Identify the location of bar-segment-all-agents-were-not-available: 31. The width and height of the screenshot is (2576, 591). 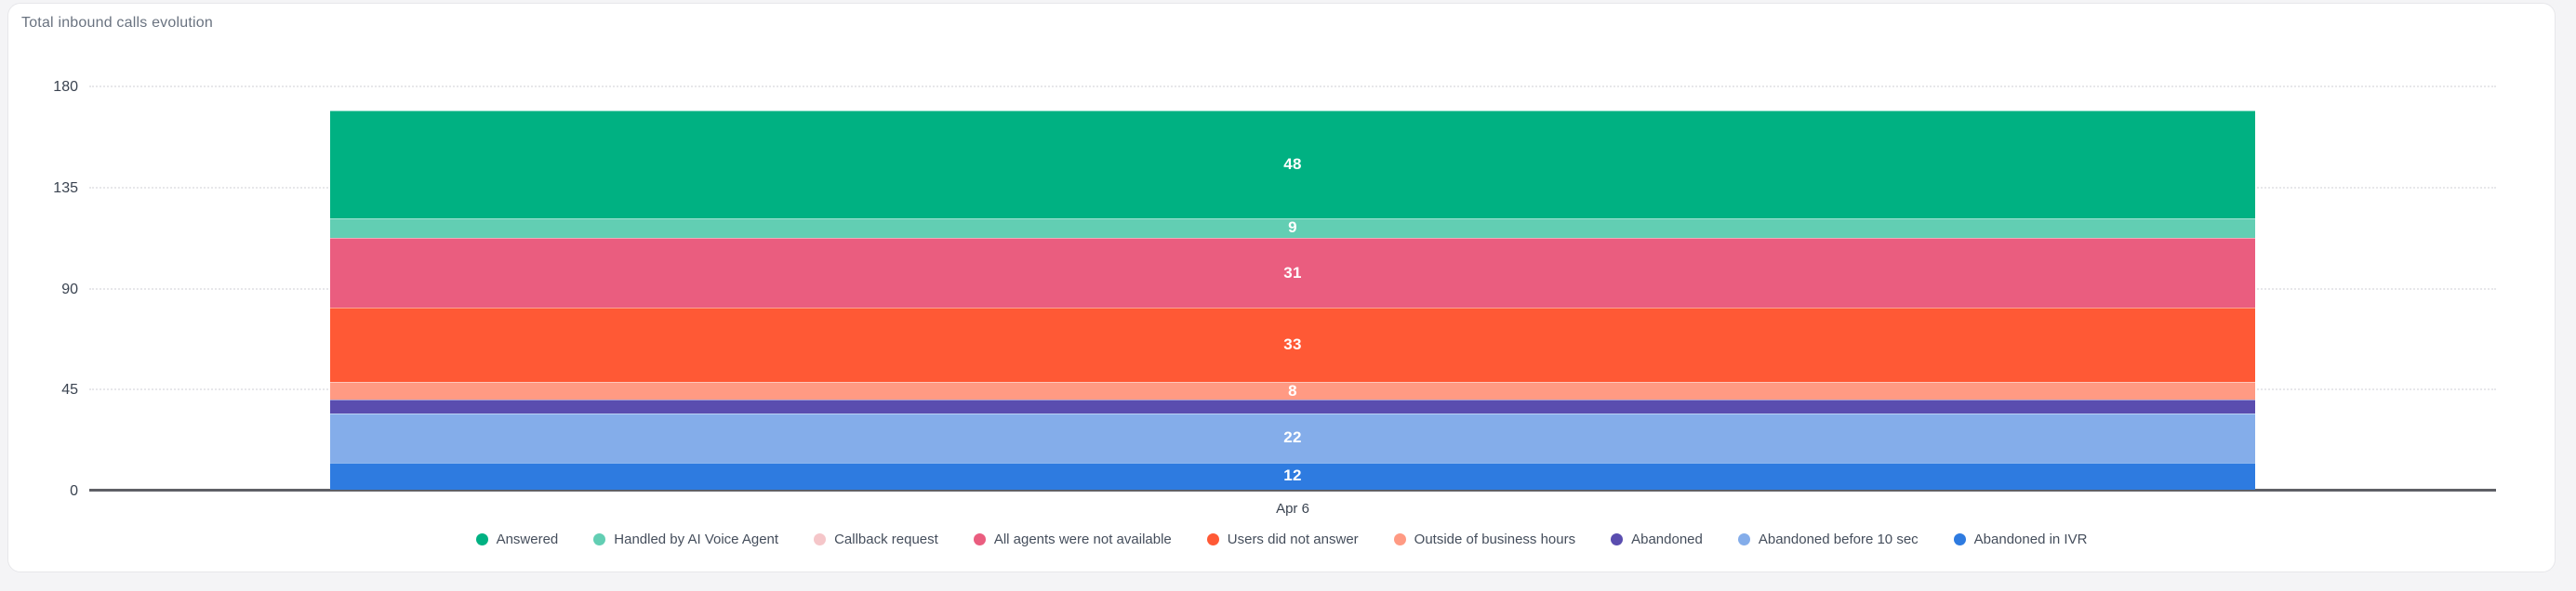
(1292, 273).